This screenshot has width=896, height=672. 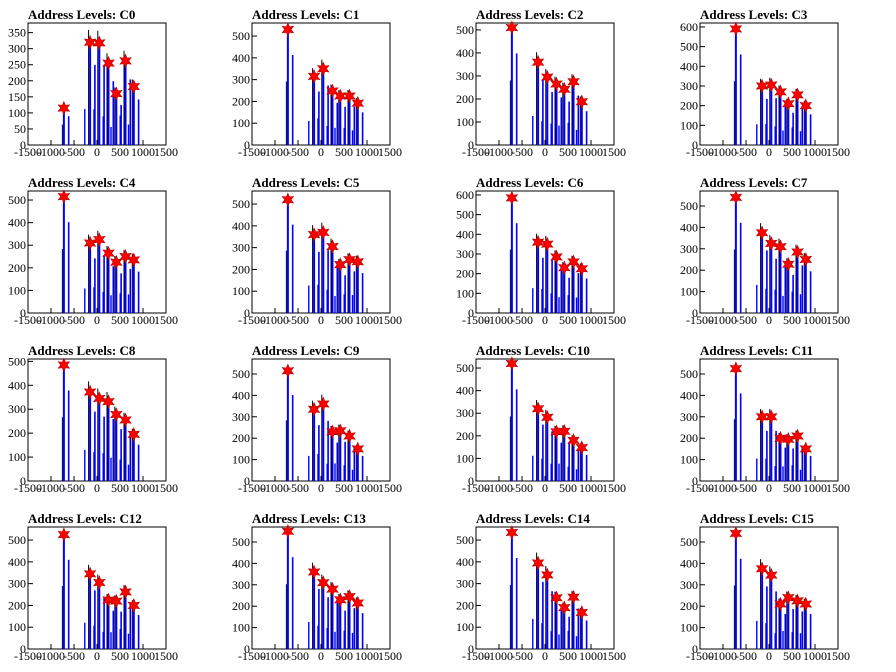 I want to click on chart-15-bin-bar, so click(x=771, y=612).